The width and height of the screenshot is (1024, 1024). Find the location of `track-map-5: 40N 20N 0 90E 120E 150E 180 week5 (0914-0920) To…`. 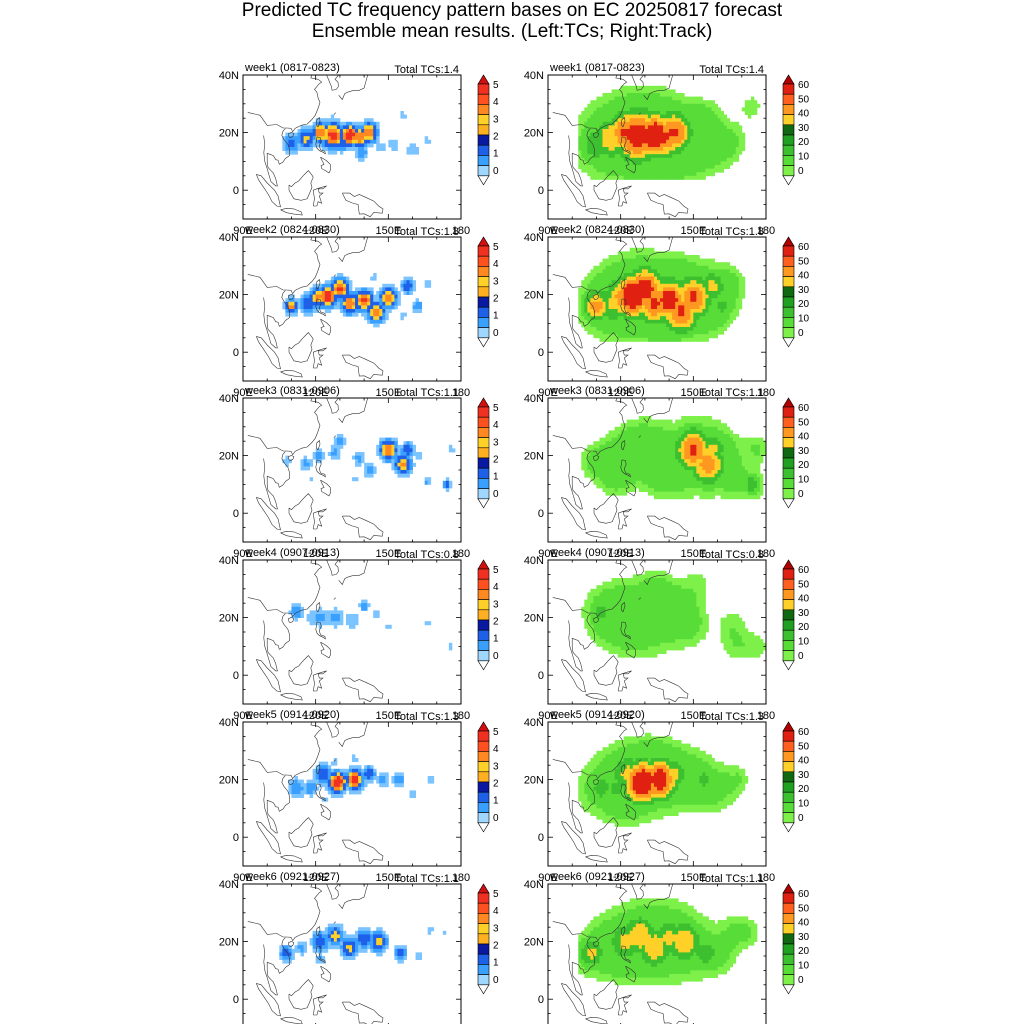

track-map-5: 40N 20N 0 90E 120E 150E 180 week5 (0914-0920) To… is located at coordinates (667, 796).